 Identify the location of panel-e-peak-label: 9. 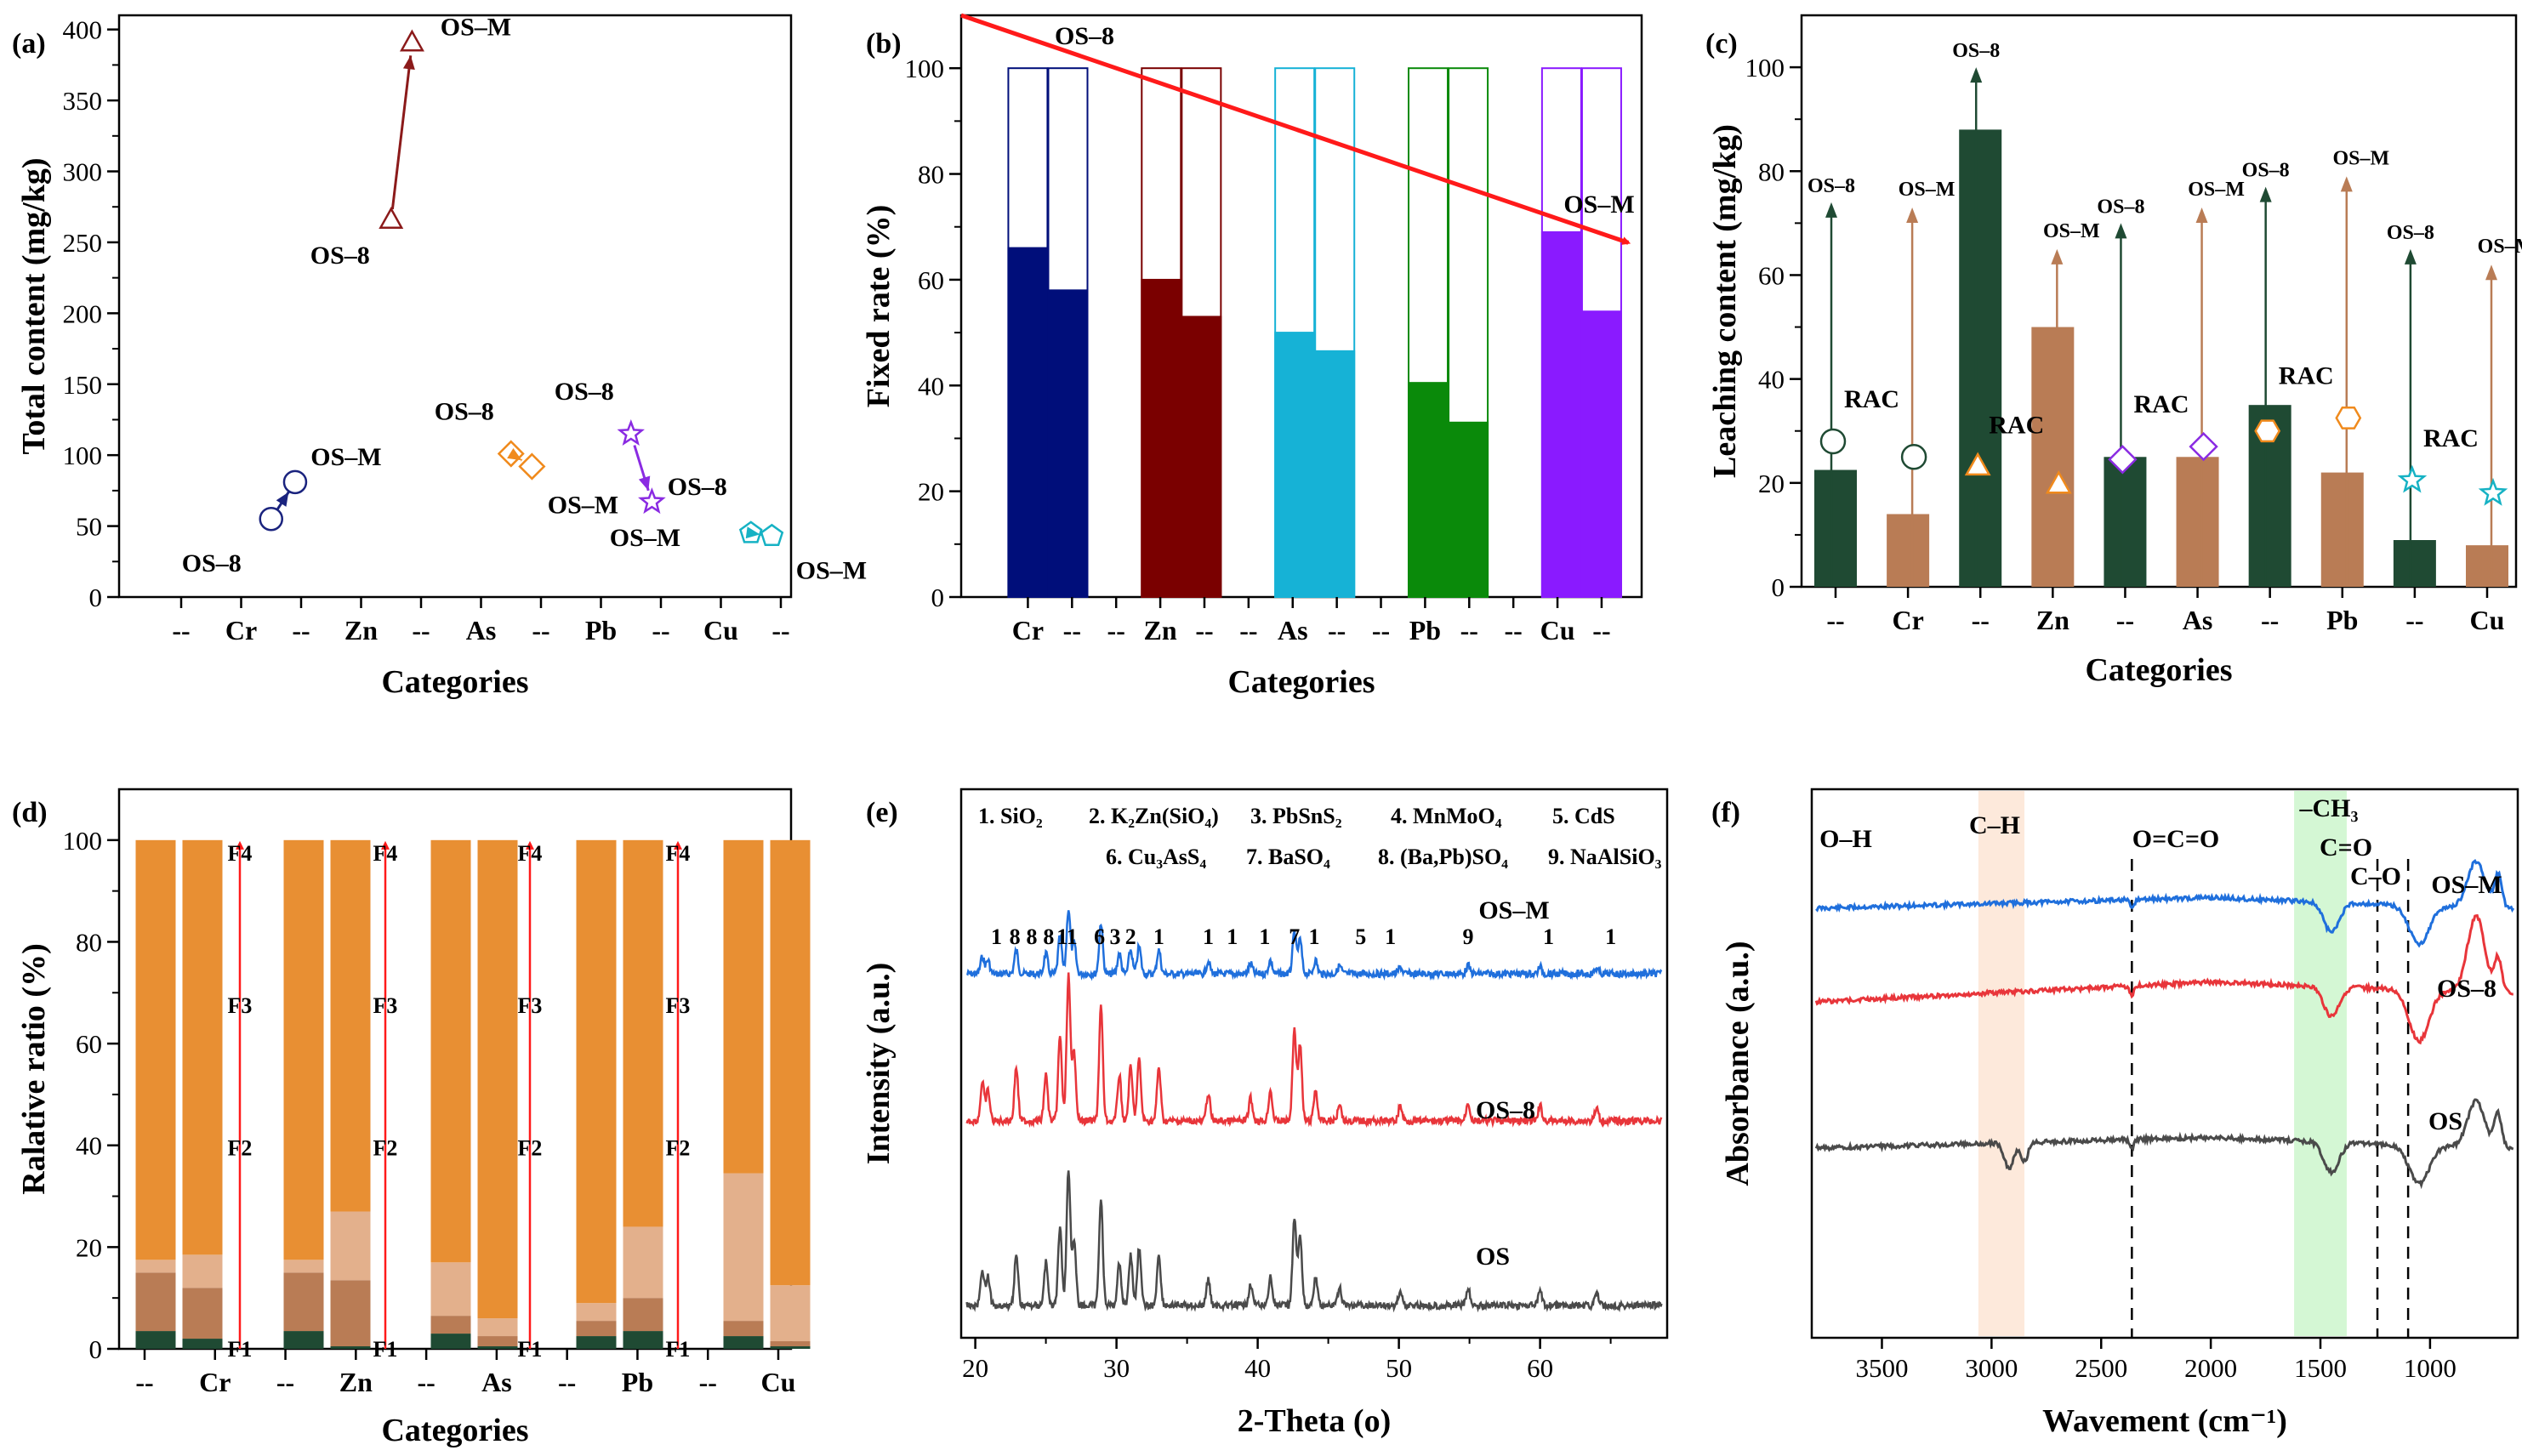
(1467, 936).